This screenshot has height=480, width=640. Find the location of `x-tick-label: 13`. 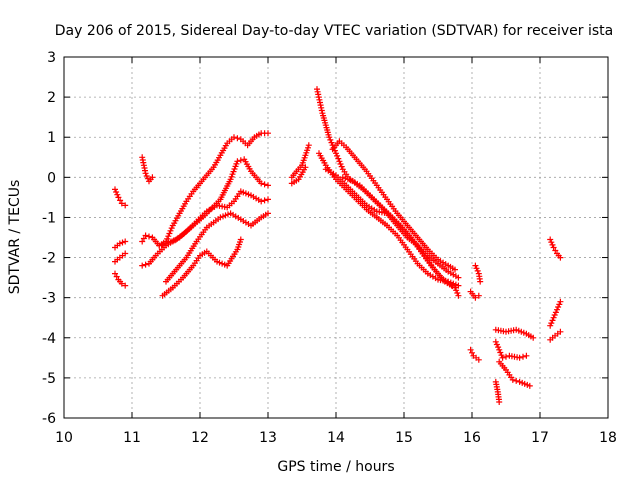

x-tick-label: 13 is located at coordinates (268, 438).